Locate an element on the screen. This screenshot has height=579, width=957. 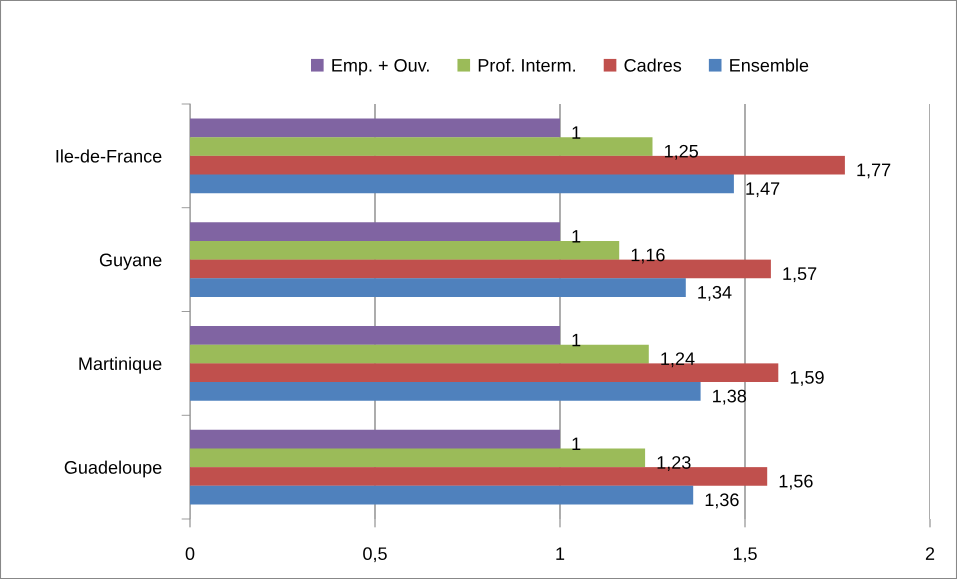
data-label: 1,77 is located at coordinates (873, 171).